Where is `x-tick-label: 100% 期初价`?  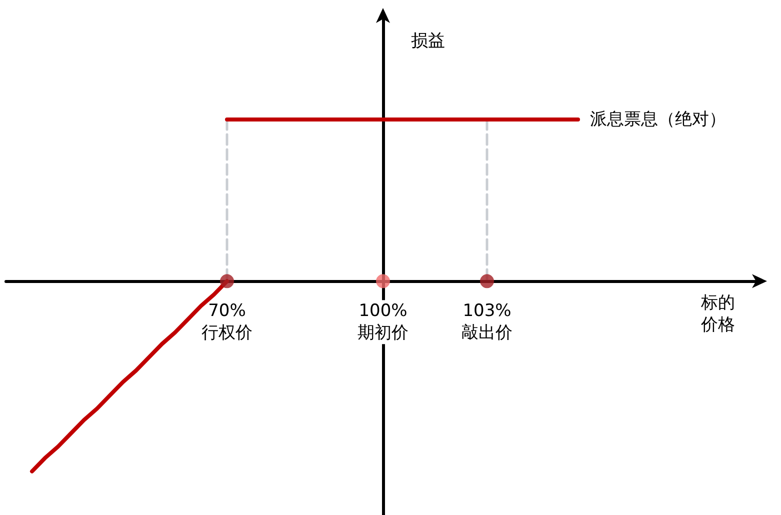
x-tick-label: 100% 期初价 is located at coordinates (383, 322).